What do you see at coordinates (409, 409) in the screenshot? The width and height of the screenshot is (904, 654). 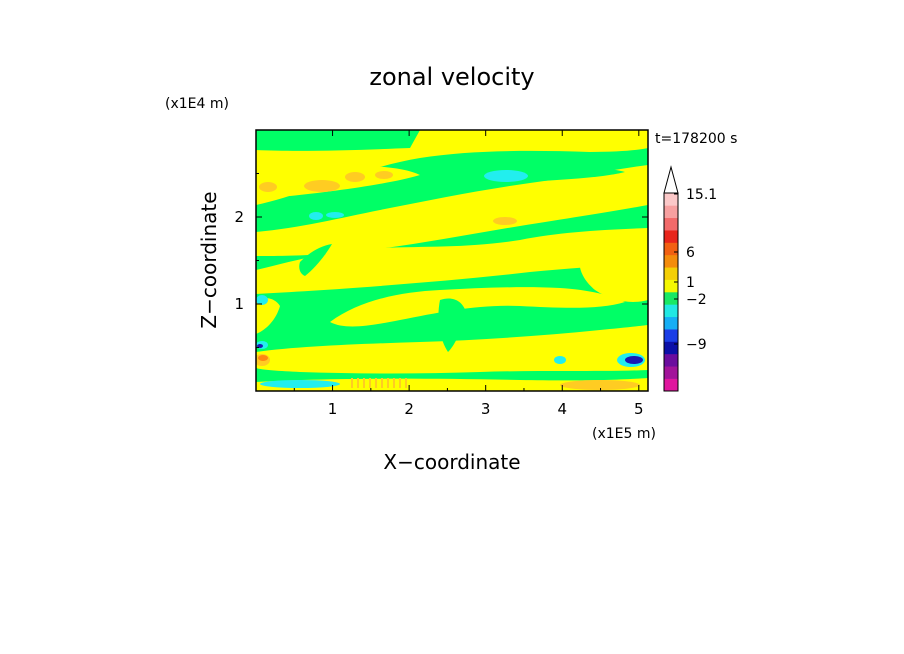 I see `x-tick-label: 2` at bounding box center [409, 409].